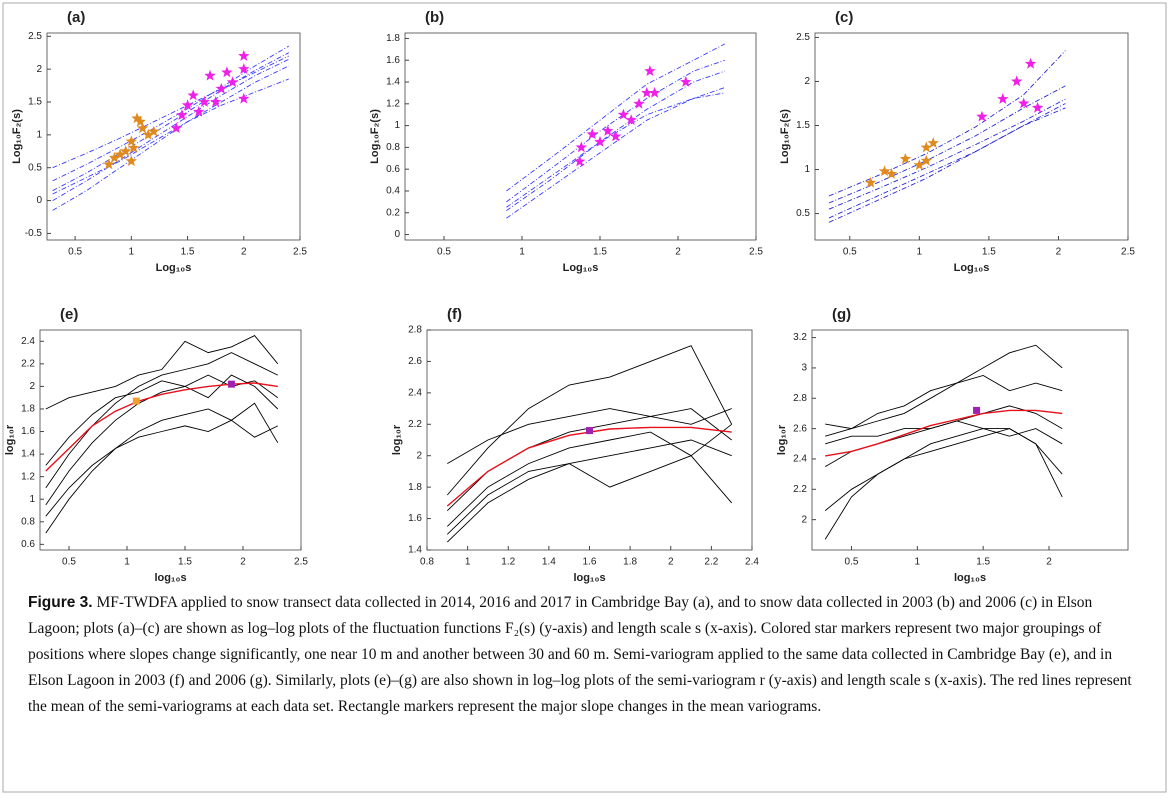 Image resolution: width=1171 pixels, height=798 pixels. Describe the element at coordinates (69, 314) in the screenshot. I see `panel-title: (e)` at that location.